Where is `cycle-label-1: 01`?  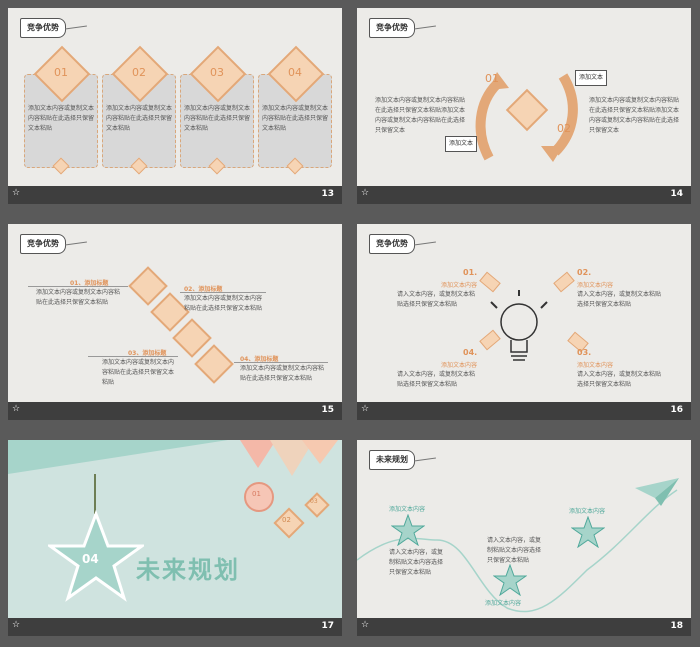 cycle-label-1: 01 is located at coordinates (492, 78).